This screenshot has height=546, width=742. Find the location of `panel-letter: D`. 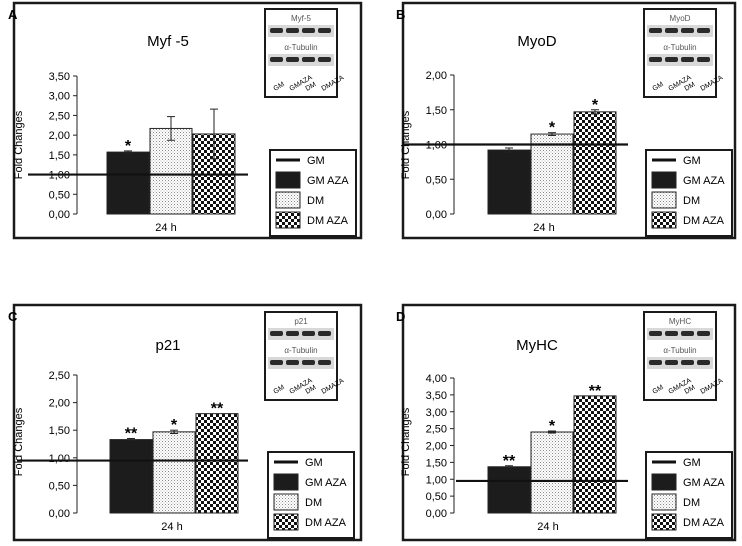

panel-letter: D is located at coordinates (400, 316).